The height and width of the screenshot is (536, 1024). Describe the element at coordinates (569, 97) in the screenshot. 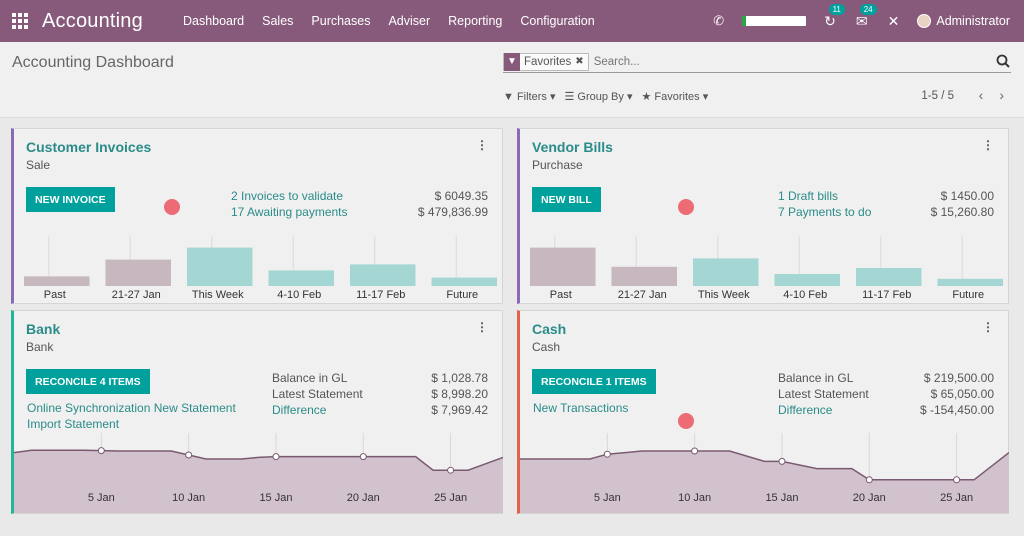

I see `list-icon: ☰` at that location.